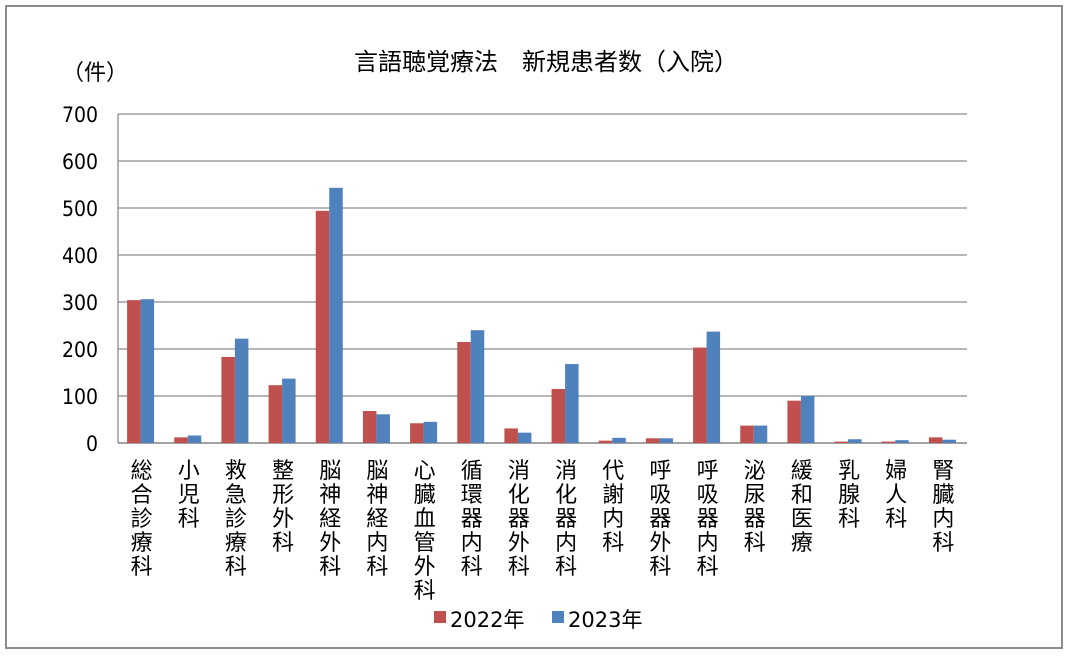 This screenshot has width=1072, height=656. I want to click on x-category-label: 脳神経外科, so click(330, 519).